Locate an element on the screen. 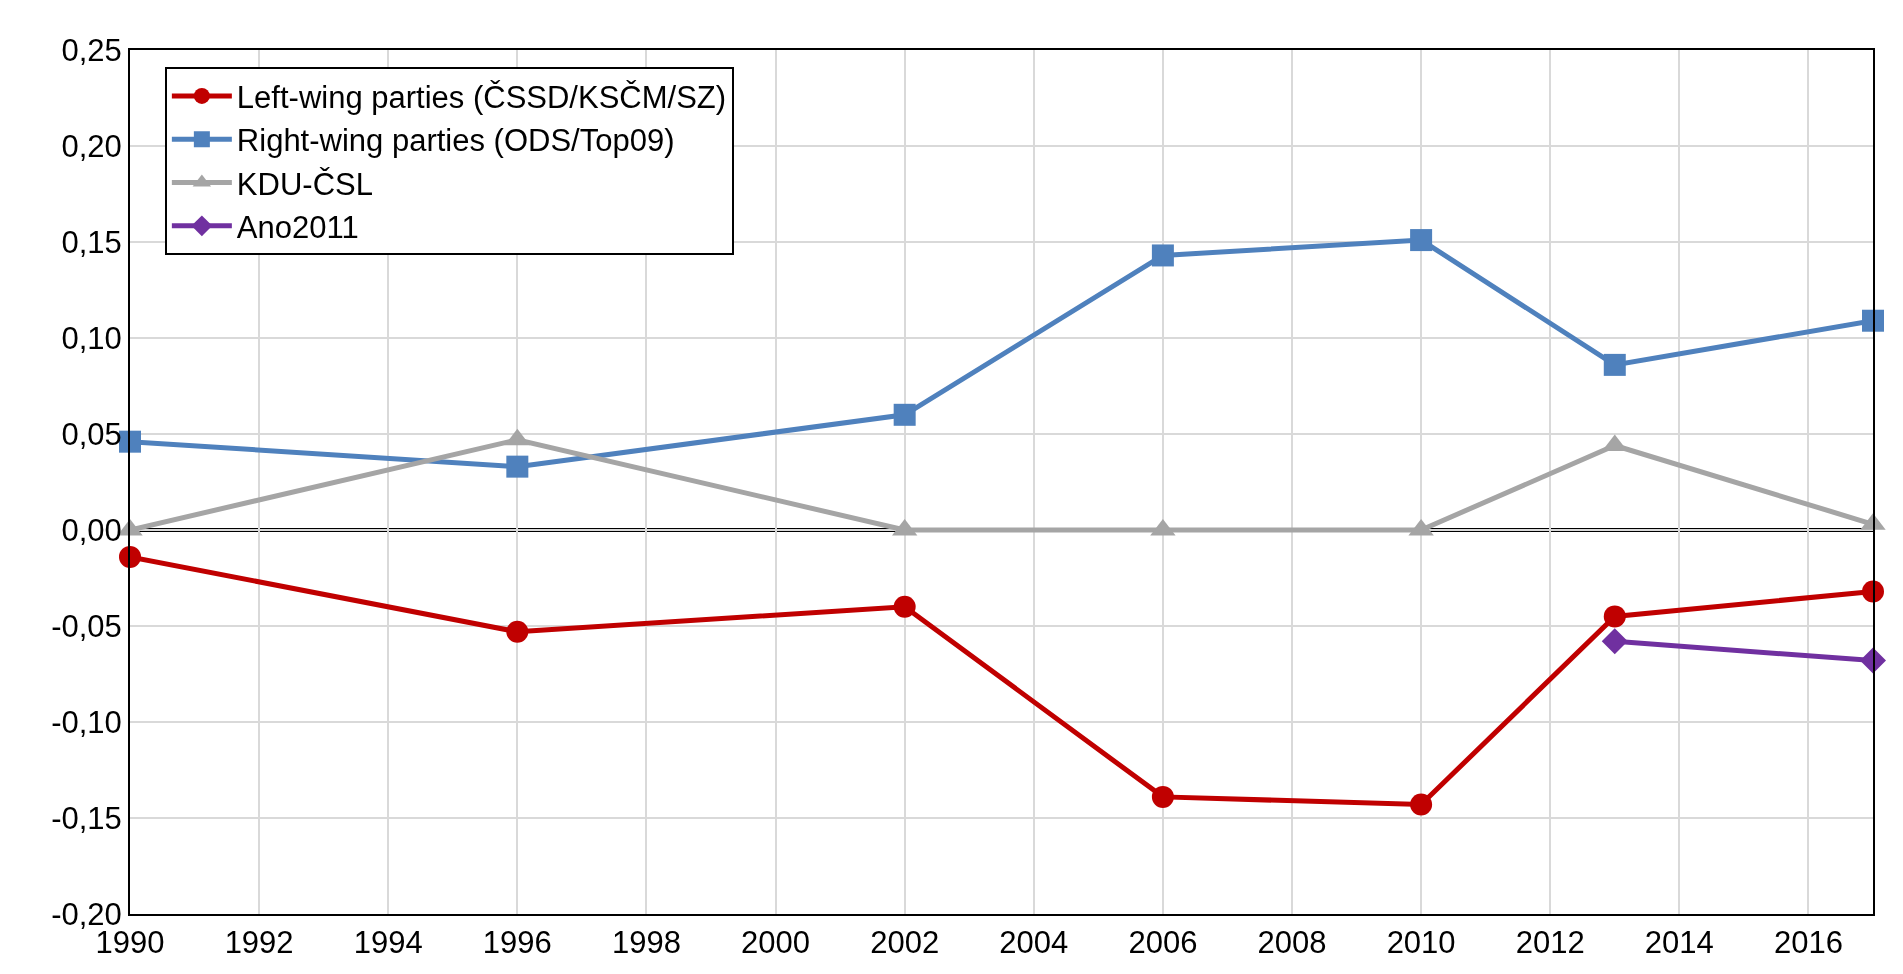 The image size is (1903, 974). x-tick-label: 2012 is located at coordinates (1550, 943).